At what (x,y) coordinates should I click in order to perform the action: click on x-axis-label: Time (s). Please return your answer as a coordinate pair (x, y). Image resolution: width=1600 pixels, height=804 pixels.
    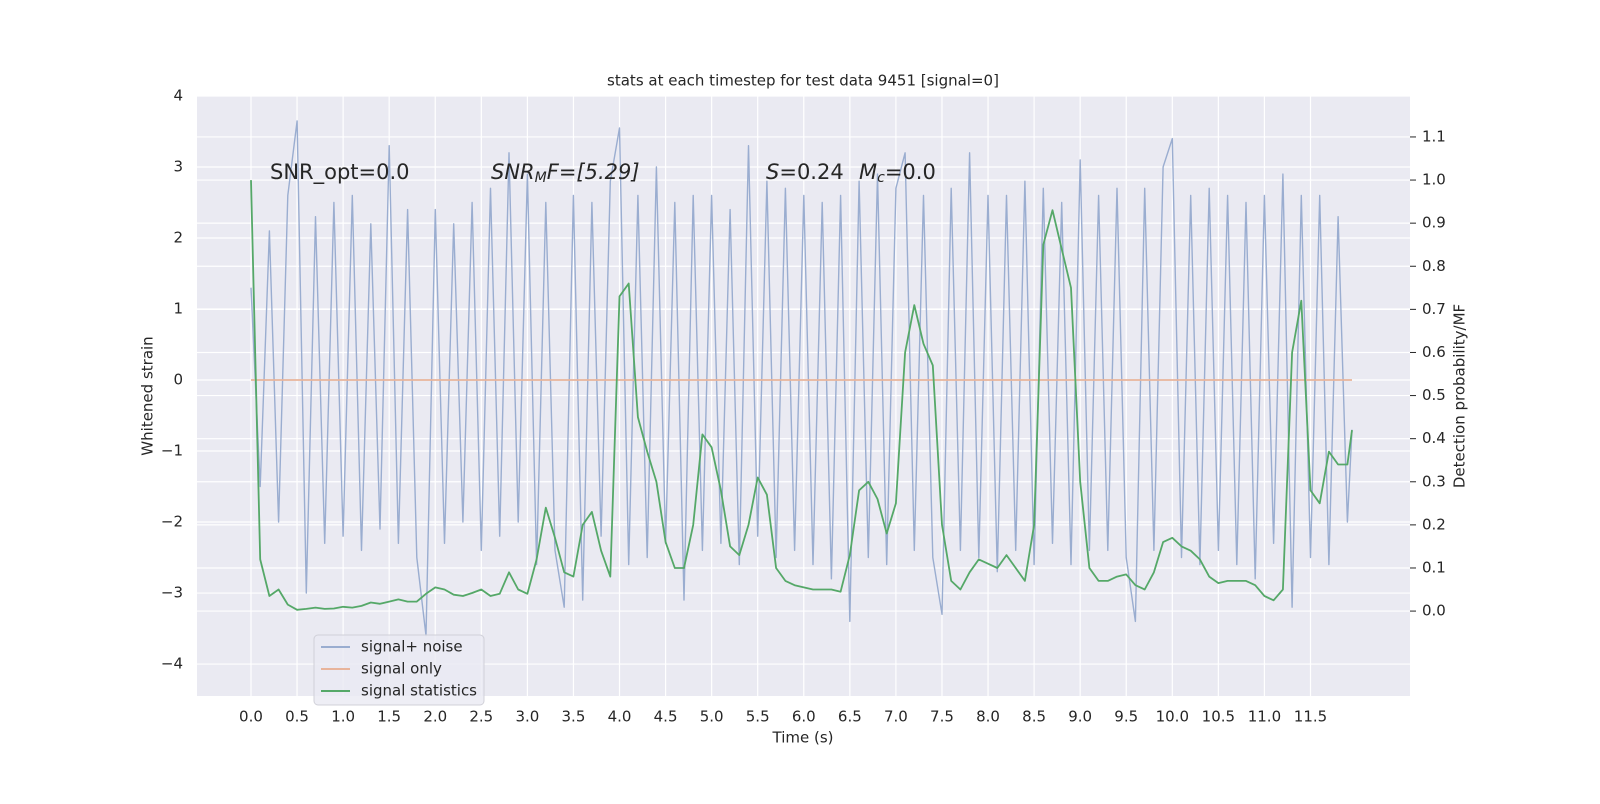
    Looking at the image, I should click on (803, 738).